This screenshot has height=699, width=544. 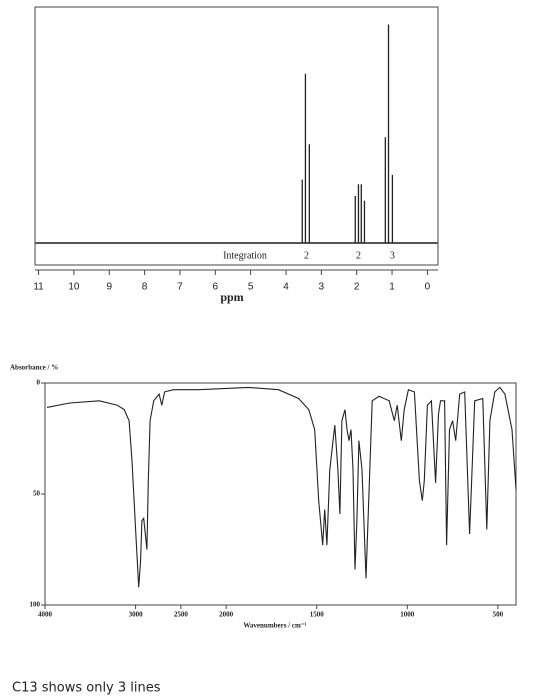 I want to click on x-tick-label: 3, so click(x=322, y=287).